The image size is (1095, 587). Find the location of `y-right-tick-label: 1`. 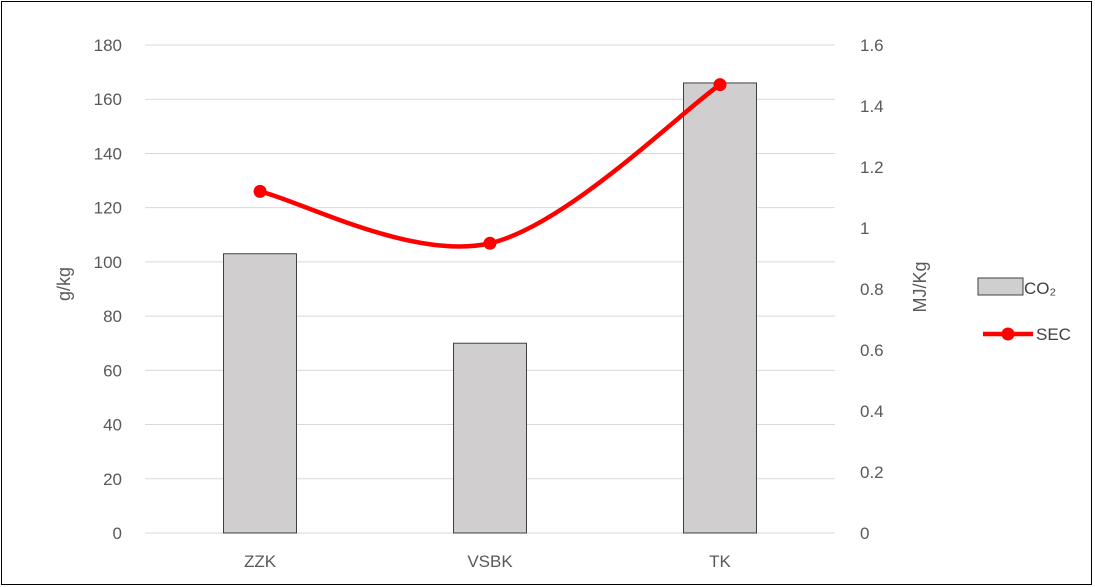

y-right-tick-label: 1 is located at coordinates (864, 228).